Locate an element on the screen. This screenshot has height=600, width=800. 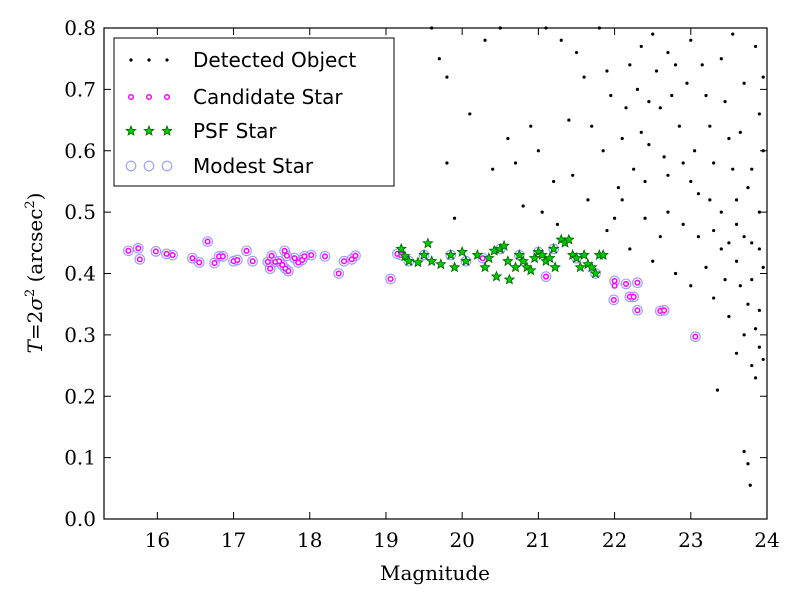
y-tick-label: 0.3 is located at coordinates (80, 335).